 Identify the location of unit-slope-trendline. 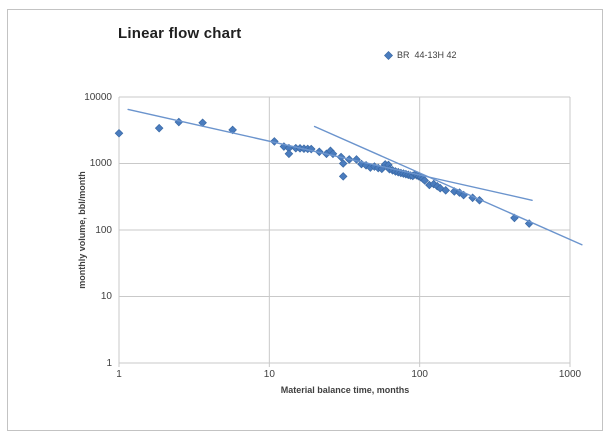
(448, 185).